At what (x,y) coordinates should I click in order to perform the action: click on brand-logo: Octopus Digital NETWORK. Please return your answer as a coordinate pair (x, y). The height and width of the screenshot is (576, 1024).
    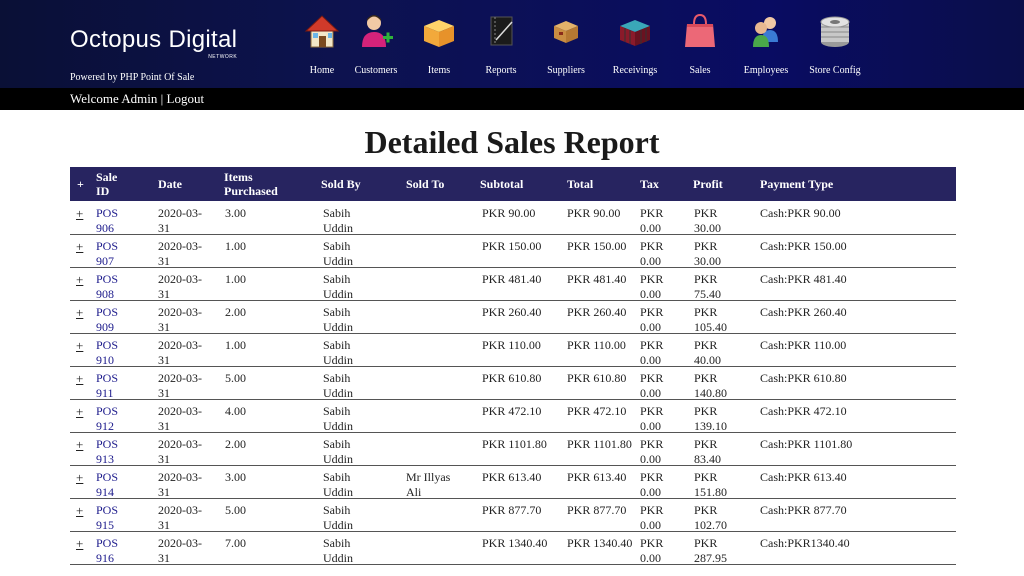
    Looking at the image, I should click on (153, 43).